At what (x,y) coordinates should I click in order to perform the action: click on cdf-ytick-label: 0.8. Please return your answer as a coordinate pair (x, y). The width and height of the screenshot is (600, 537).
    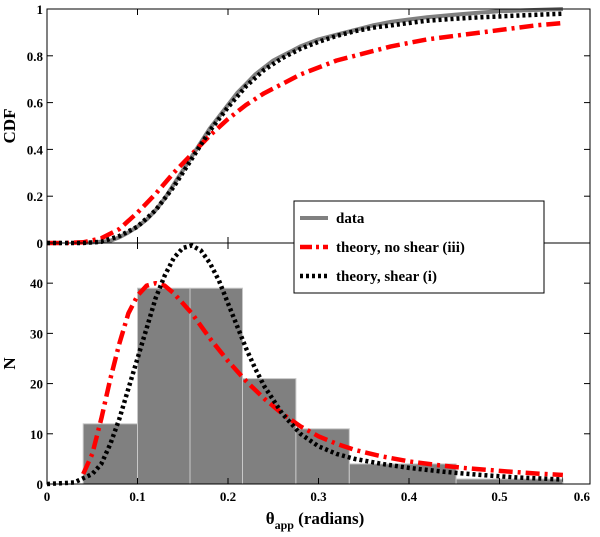
    Looking at the image, I should click on (35, 56).